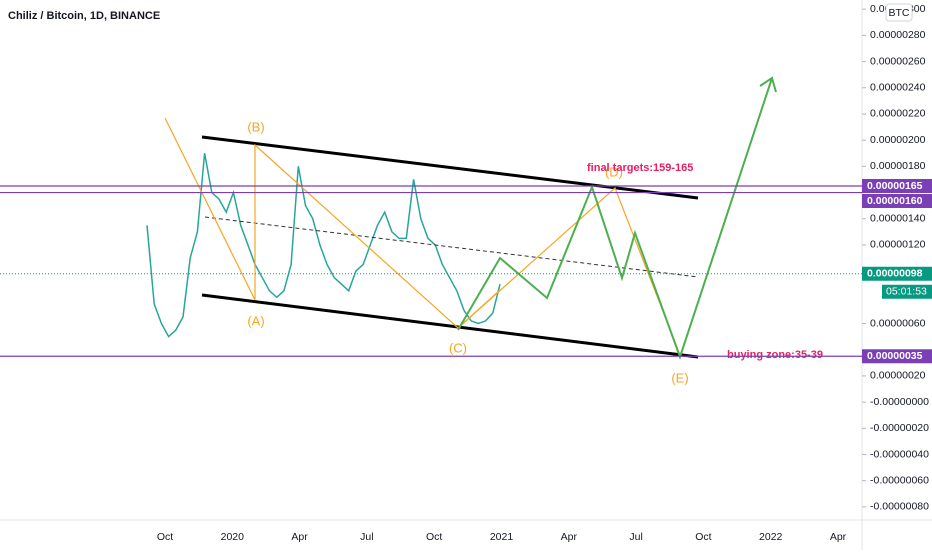 This screenshot has height=555, width=932. Describe the element at coordinates (898, 323) in the screenshot. I see `y-tick-label: 0.00000060` at that location.